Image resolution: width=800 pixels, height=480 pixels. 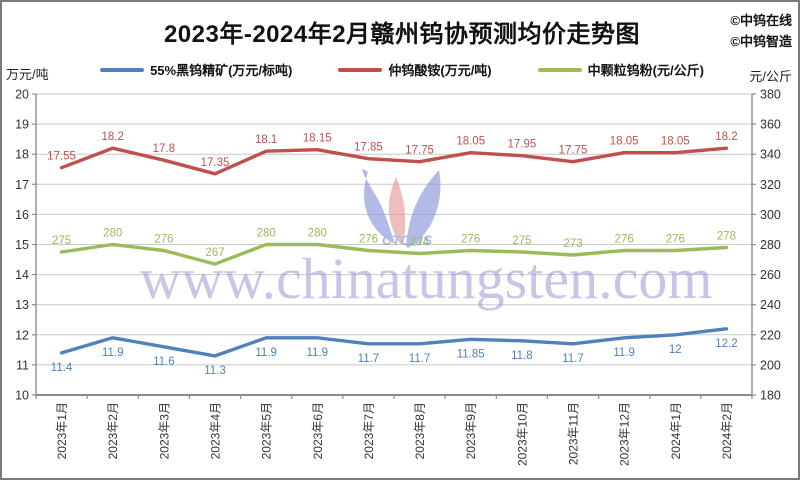 I want to click on branding: ©中钨在线 ©中钨智造, so click(x=761, y=31).